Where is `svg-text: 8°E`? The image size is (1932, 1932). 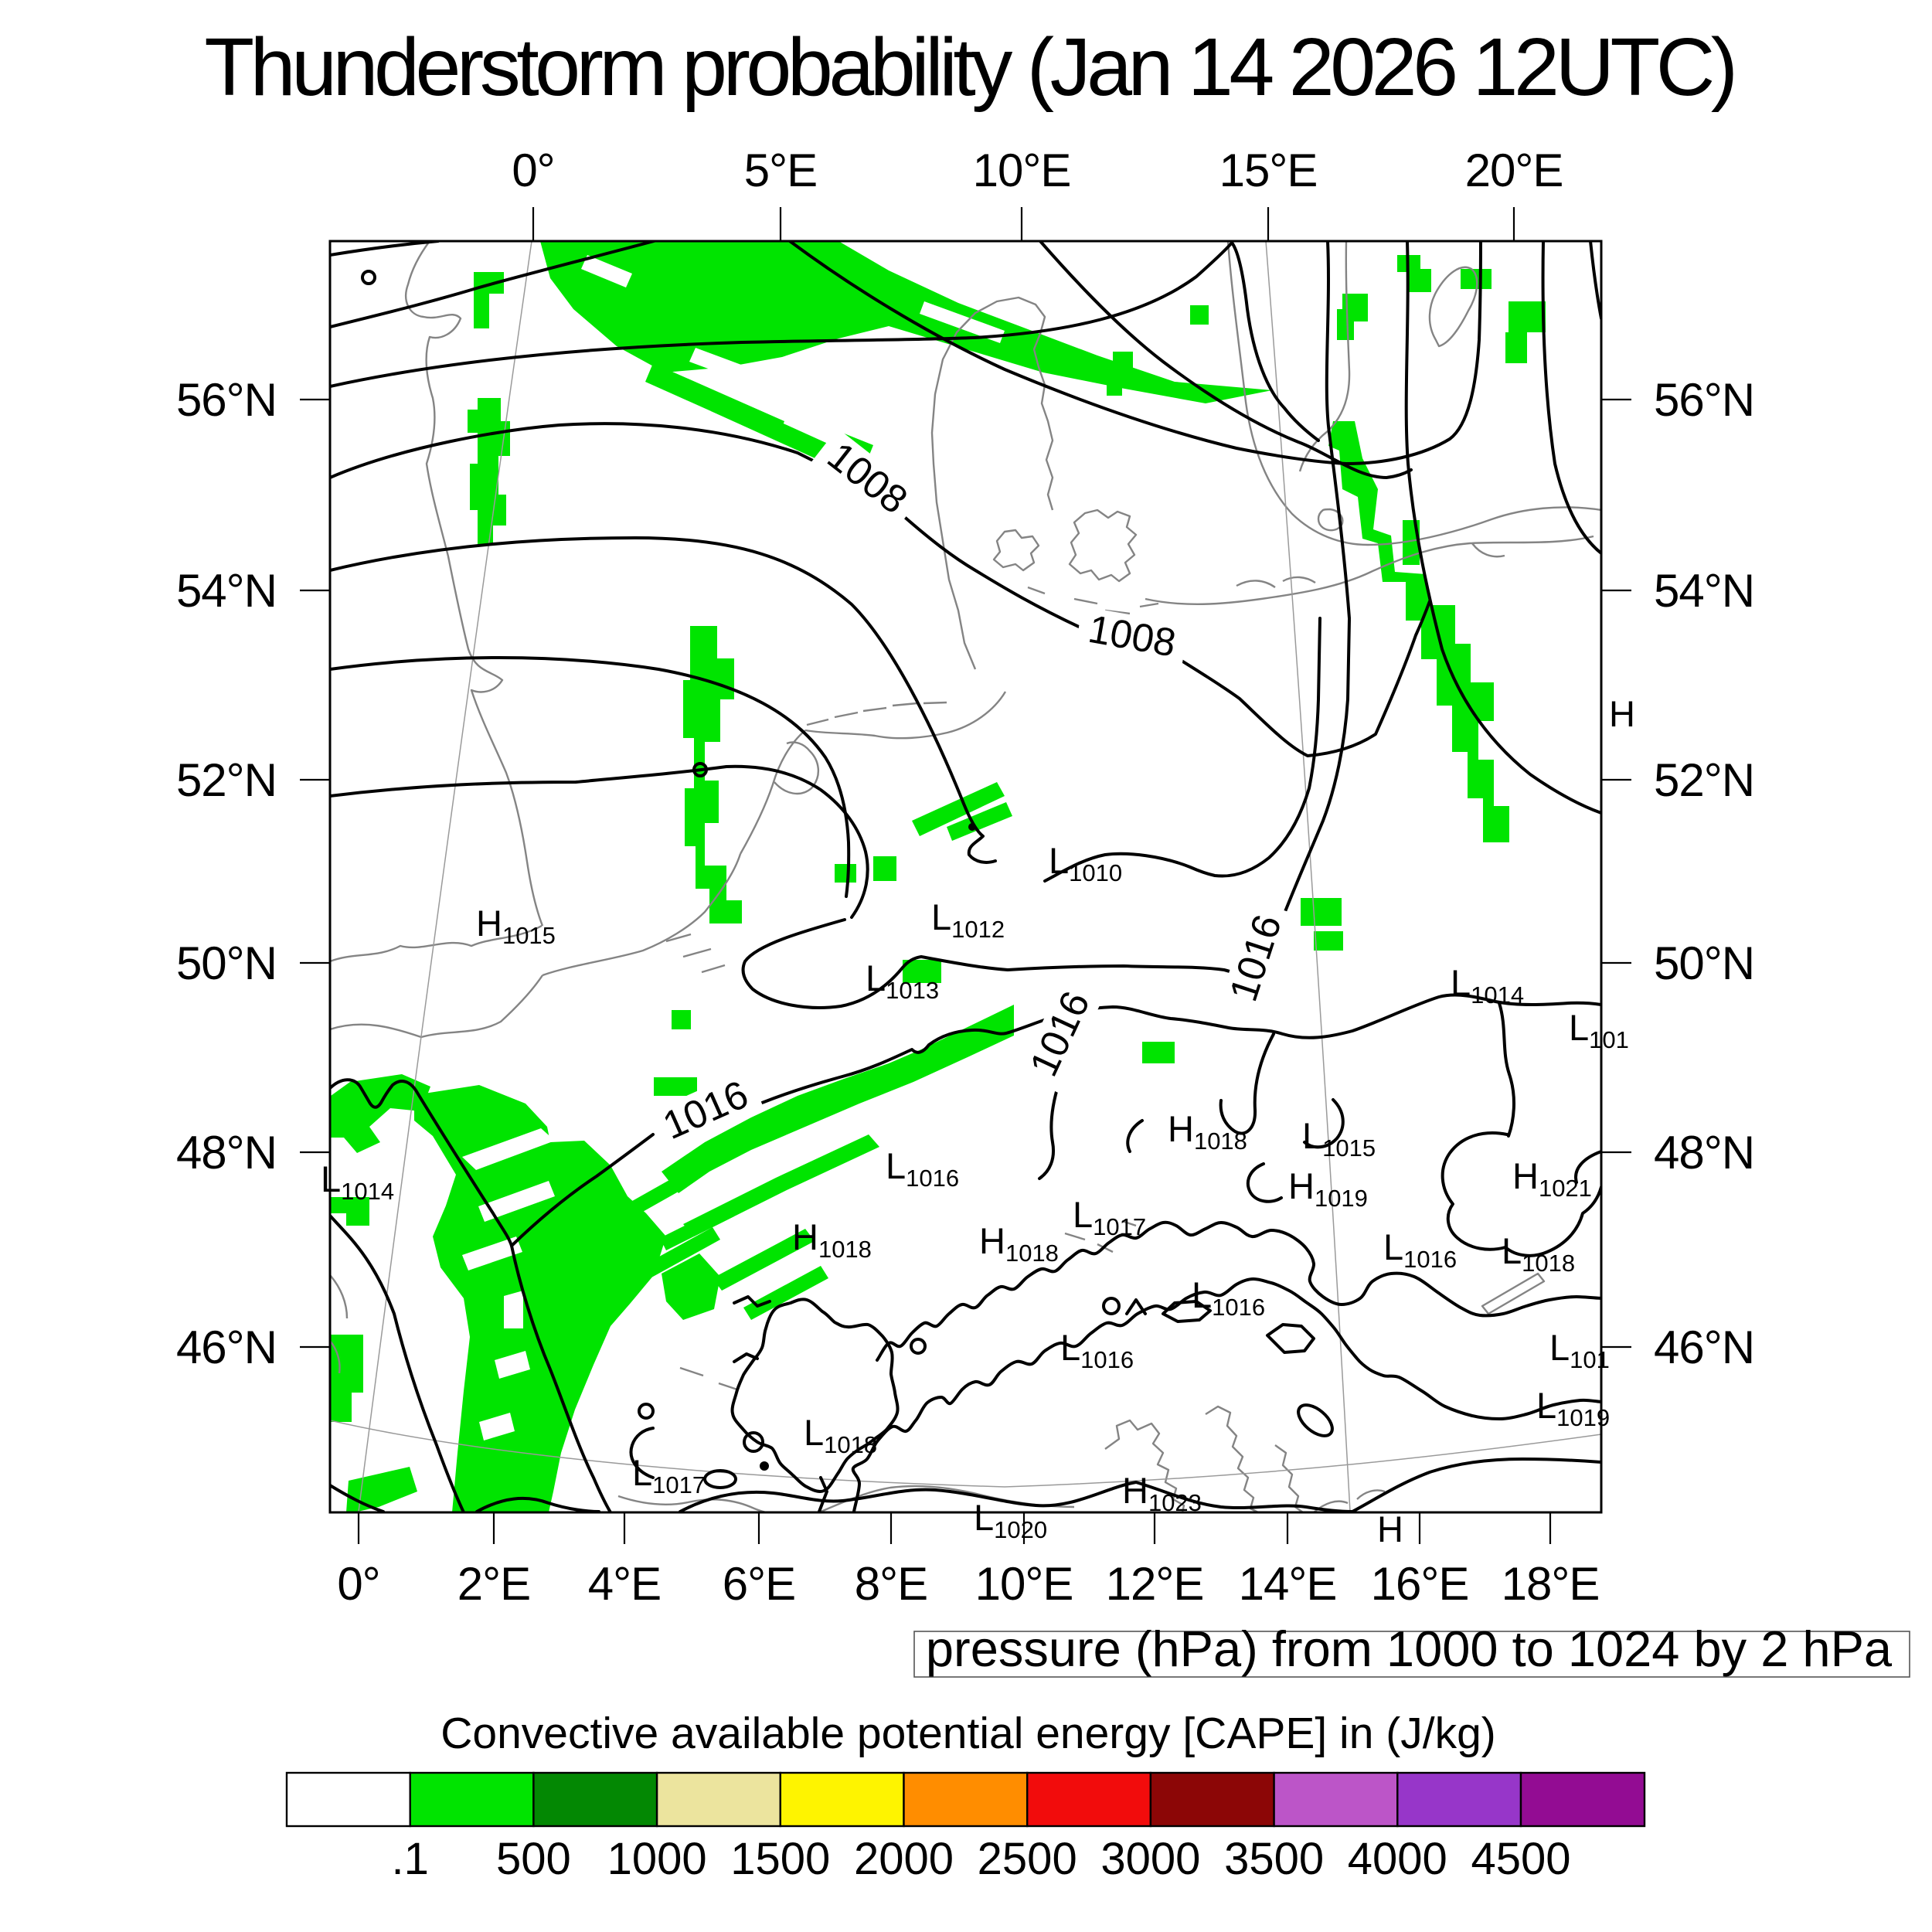
svg-text: 8°E is located at coordinates (891, 1584).